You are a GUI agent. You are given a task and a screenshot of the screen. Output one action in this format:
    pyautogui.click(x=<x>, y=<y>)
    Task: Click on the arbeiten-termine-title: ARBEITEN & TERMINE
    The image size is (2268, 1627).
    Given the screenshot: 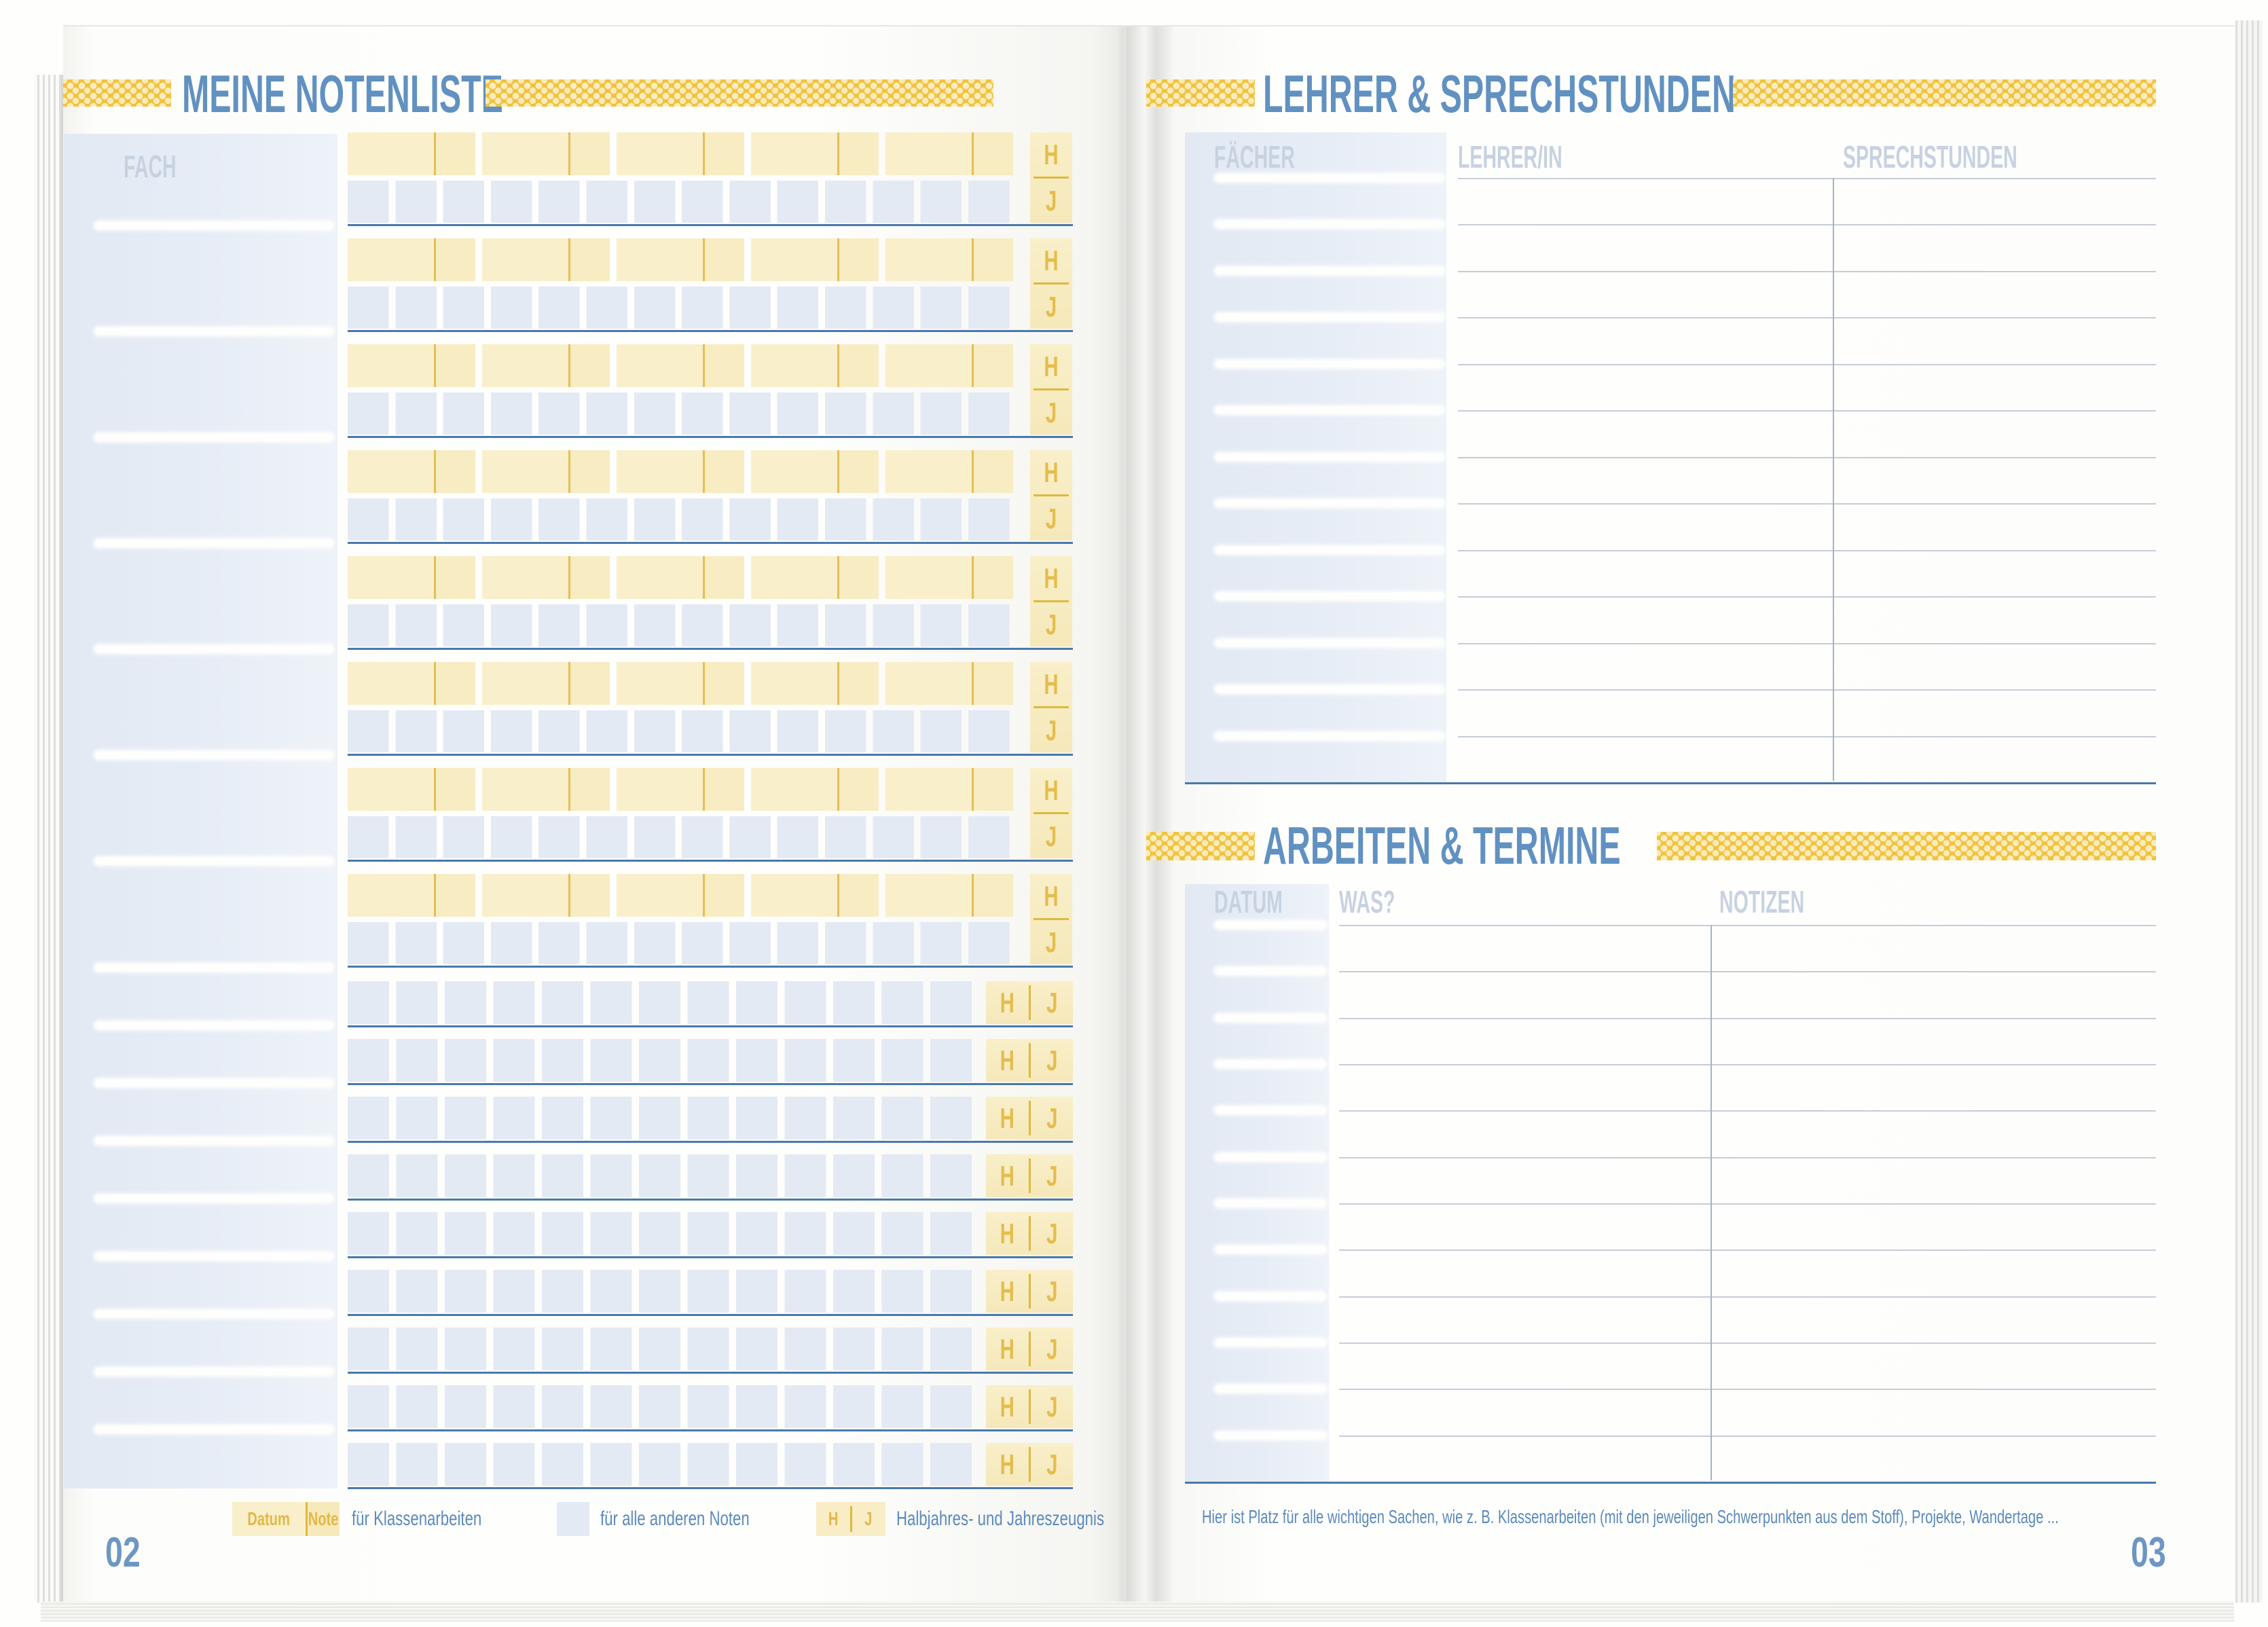 What is the action you would take?
    pyautogui.click(x=1442, y=845)
    